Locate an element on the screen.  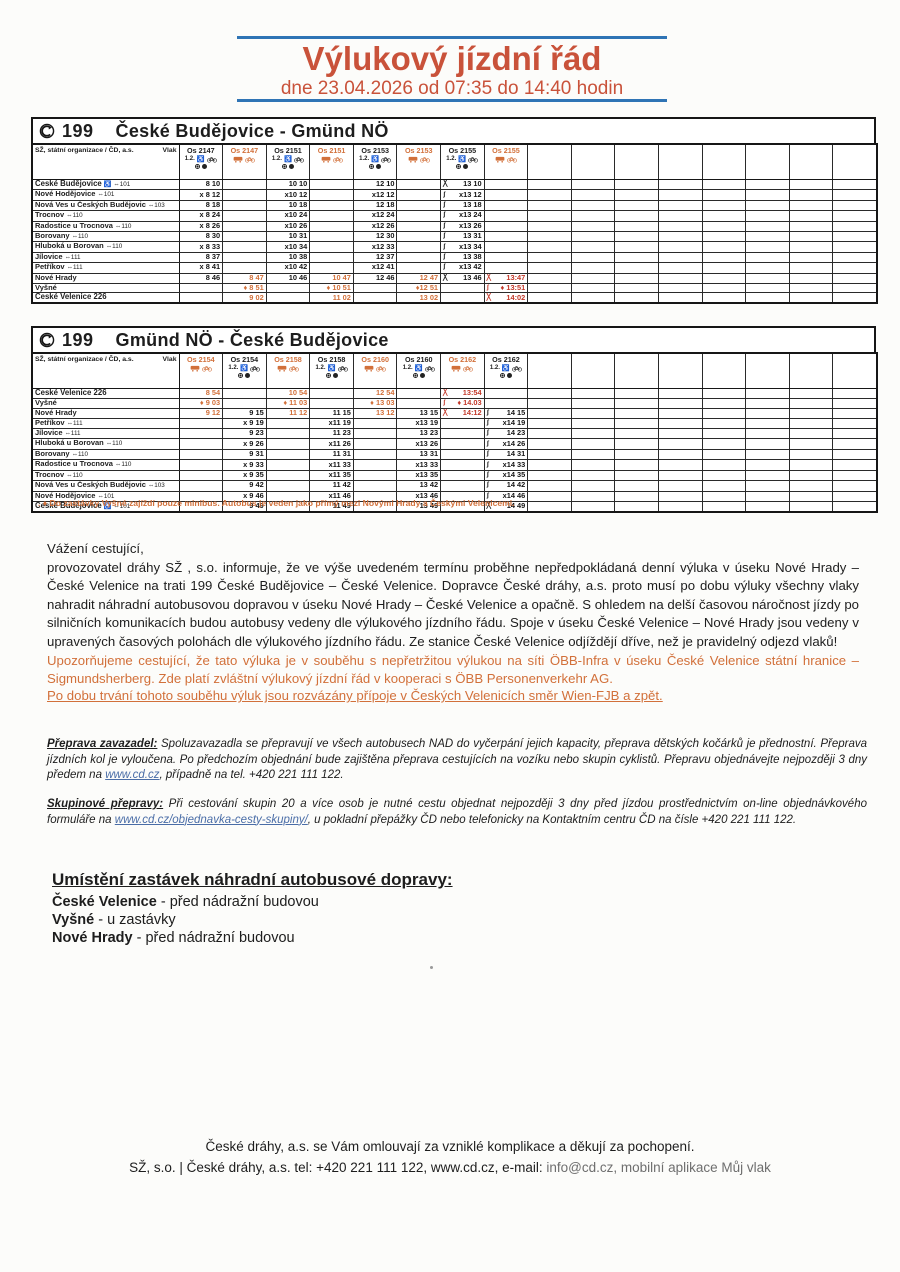
time-cell: 13 02 is located at coordinates (419, 298).